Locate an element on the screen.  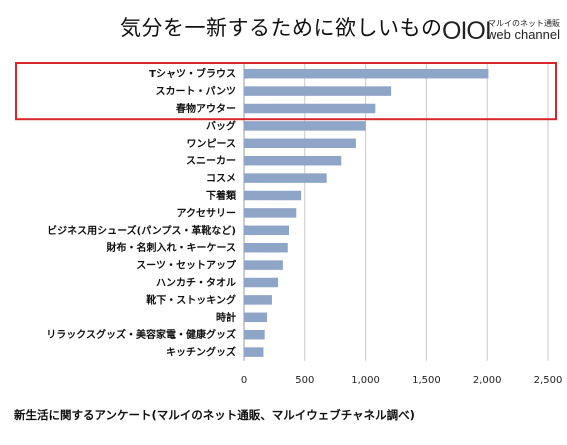
highlight-box is located at coordinates (286, 91).